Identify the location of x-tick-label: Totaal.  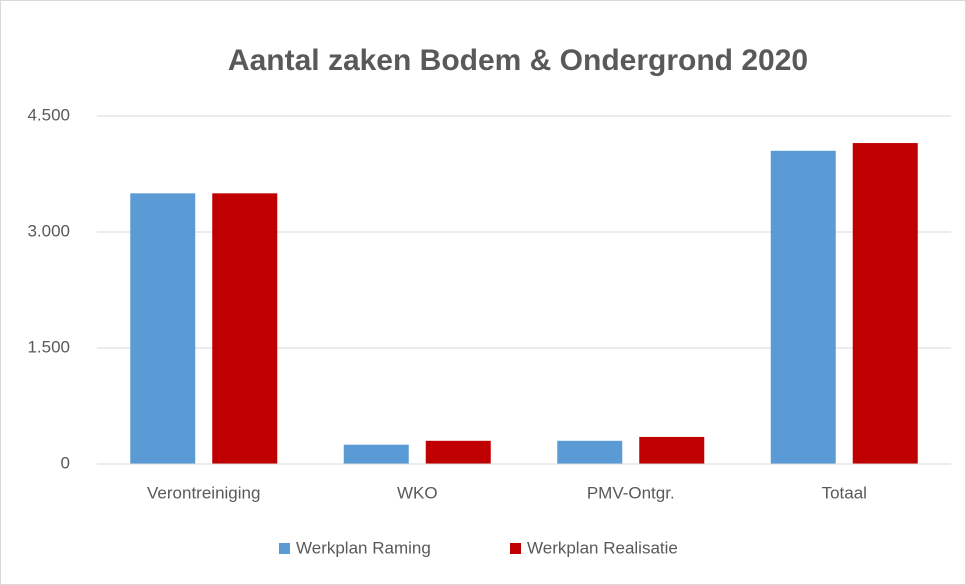
(844, 492).